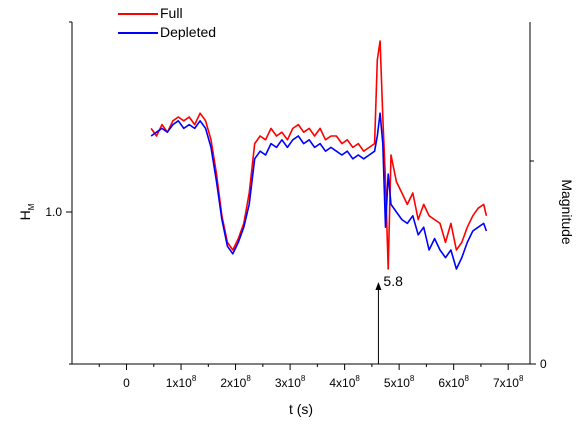 This screenshot has height=424, width=580. Describe the element at coordinates (233, 383) in the screenshot. I see `x-tick-mantissa: 2x10` at that location.